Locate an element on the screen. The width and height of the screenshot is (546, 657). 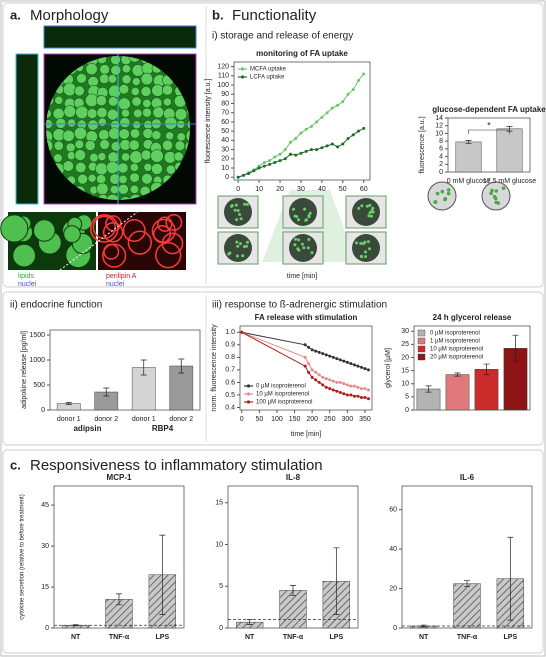
microscopy is located at coordinates (98, 148).